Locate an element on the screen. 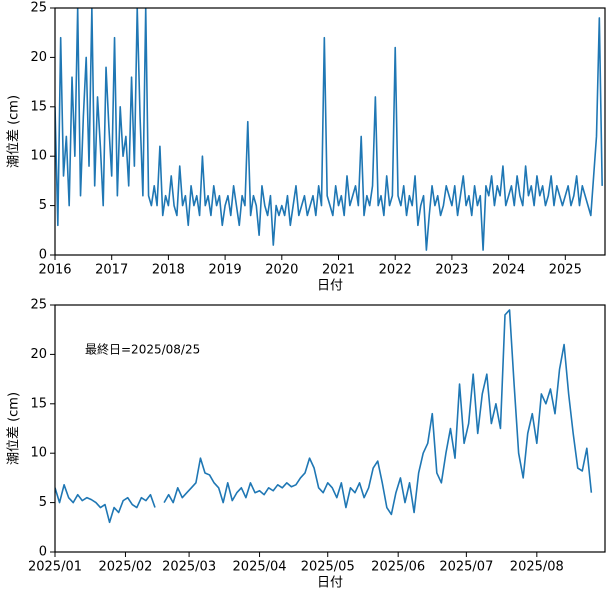  x-tick-label: 2019 is located at coordinates (225, 270).